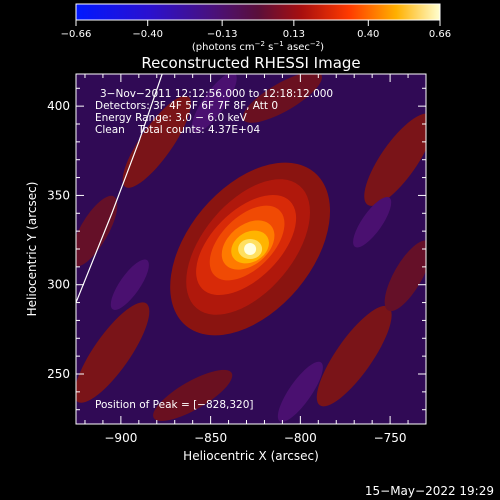 This screenshot has height=500, width=500. I want to click on annotation-peak-position: Position of Peak = [−828,320], so click(174, 405).